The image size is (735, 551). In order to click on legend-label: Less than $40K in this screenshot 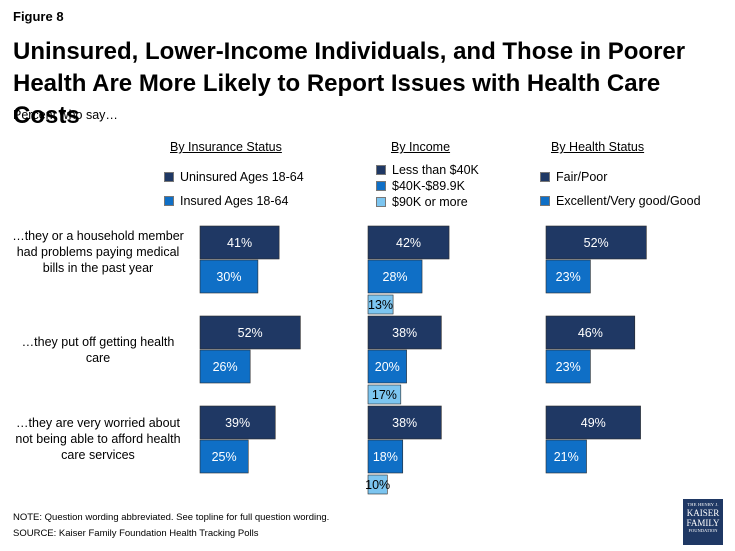, I will do `click(435, 170)`.